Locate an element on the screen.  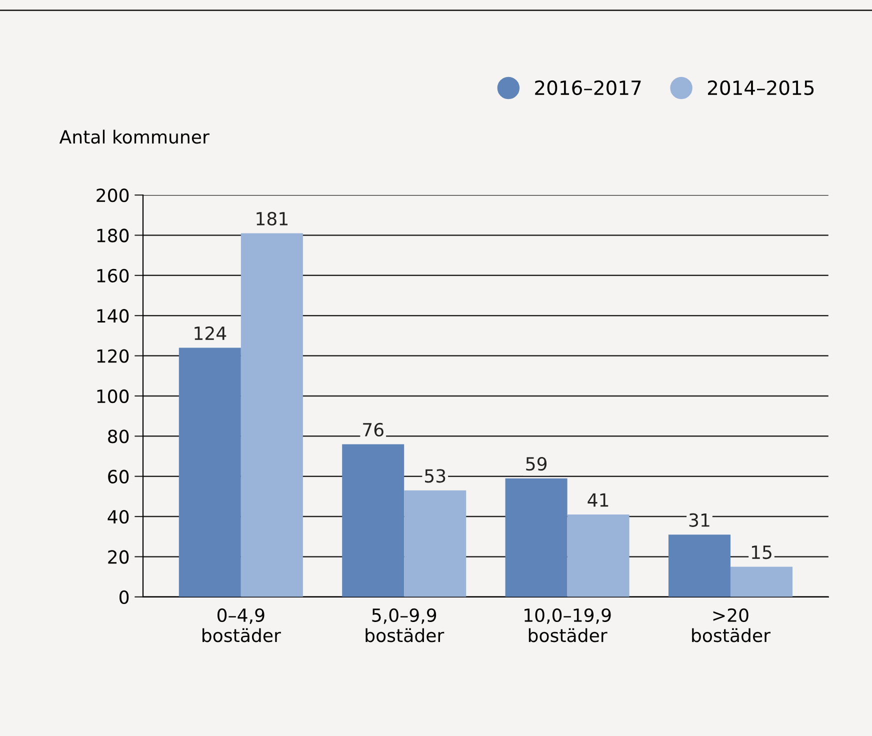
y-tick-label: 100 is located at coordinates (113, 396).